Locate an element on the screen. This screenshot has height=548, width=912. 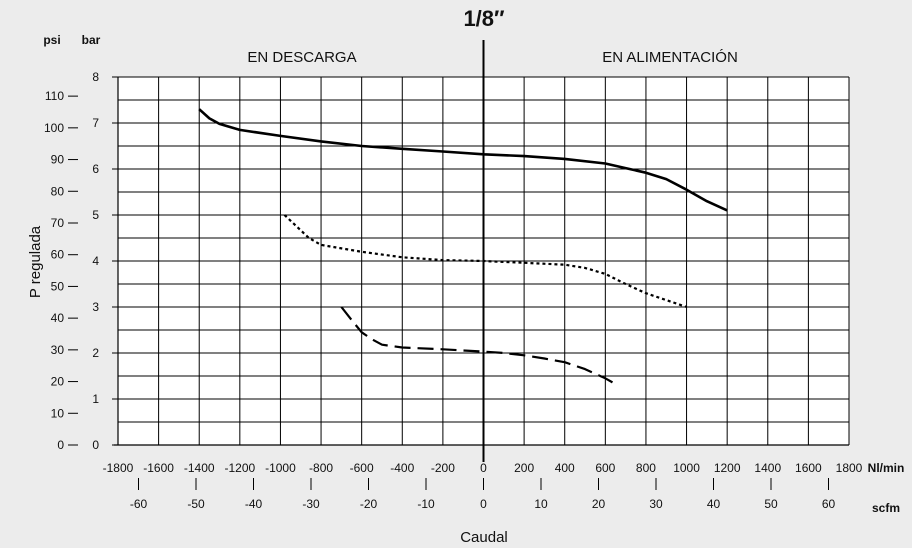
x-secondary-tick-label: -60 is located at coordinates (139, 504).